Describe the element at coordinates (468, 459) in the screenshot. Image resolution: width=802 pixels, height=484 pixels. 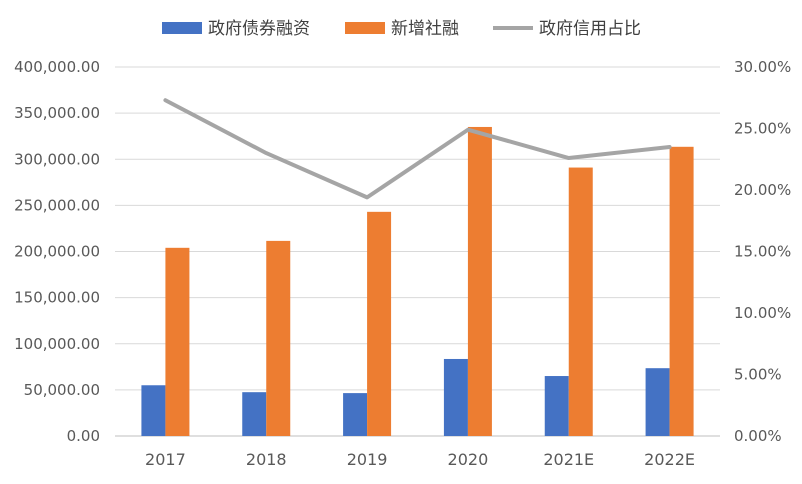
I see `x-tick-label: 2020` at that location.